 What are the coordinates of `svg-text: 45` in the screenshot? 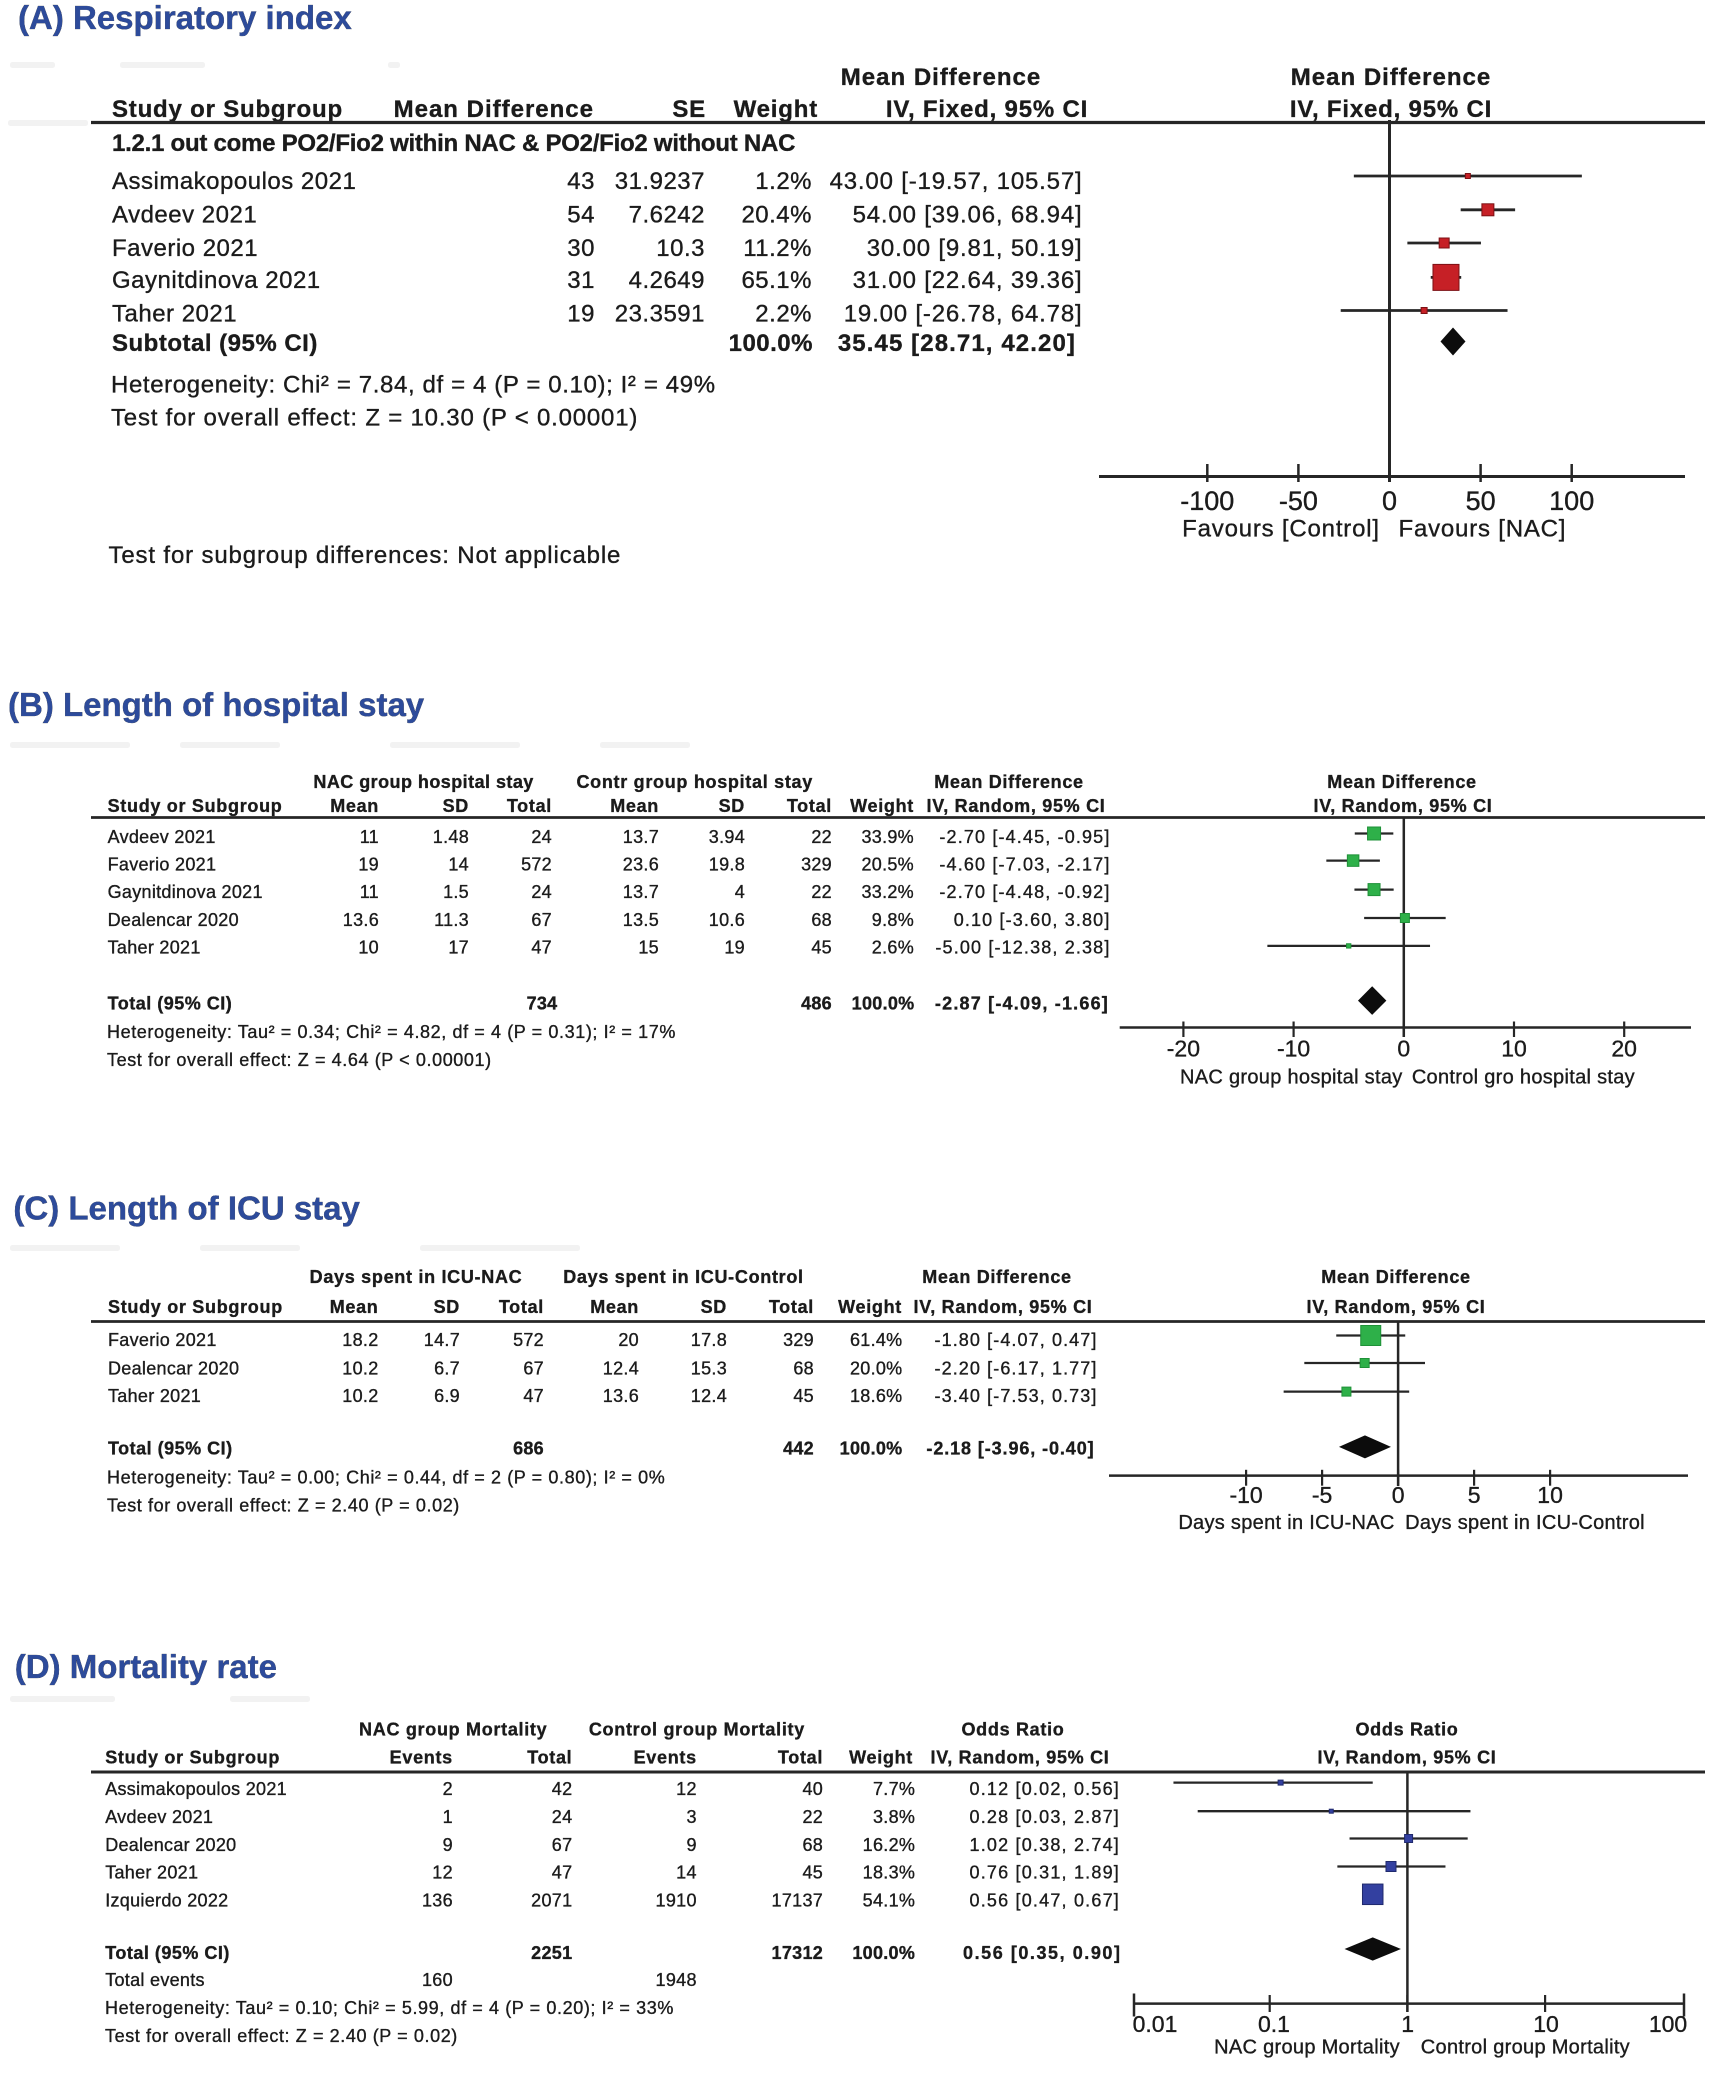 It's located at (812, 1873).